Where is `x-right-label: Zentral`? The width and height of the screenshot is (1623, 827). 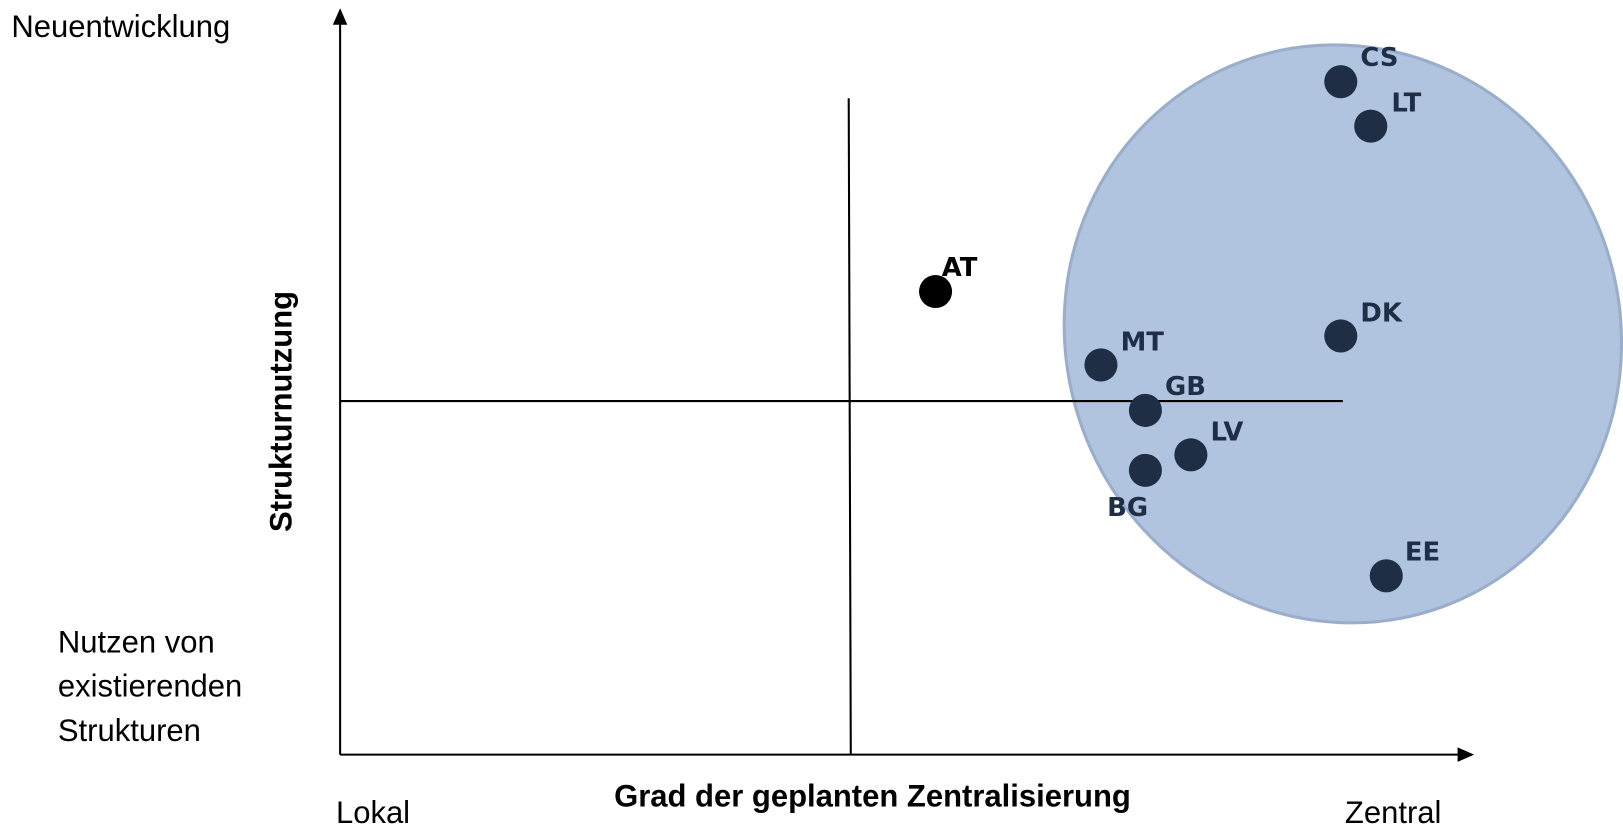 x-right-label: Zentral is located at coordinates (1393, 811).